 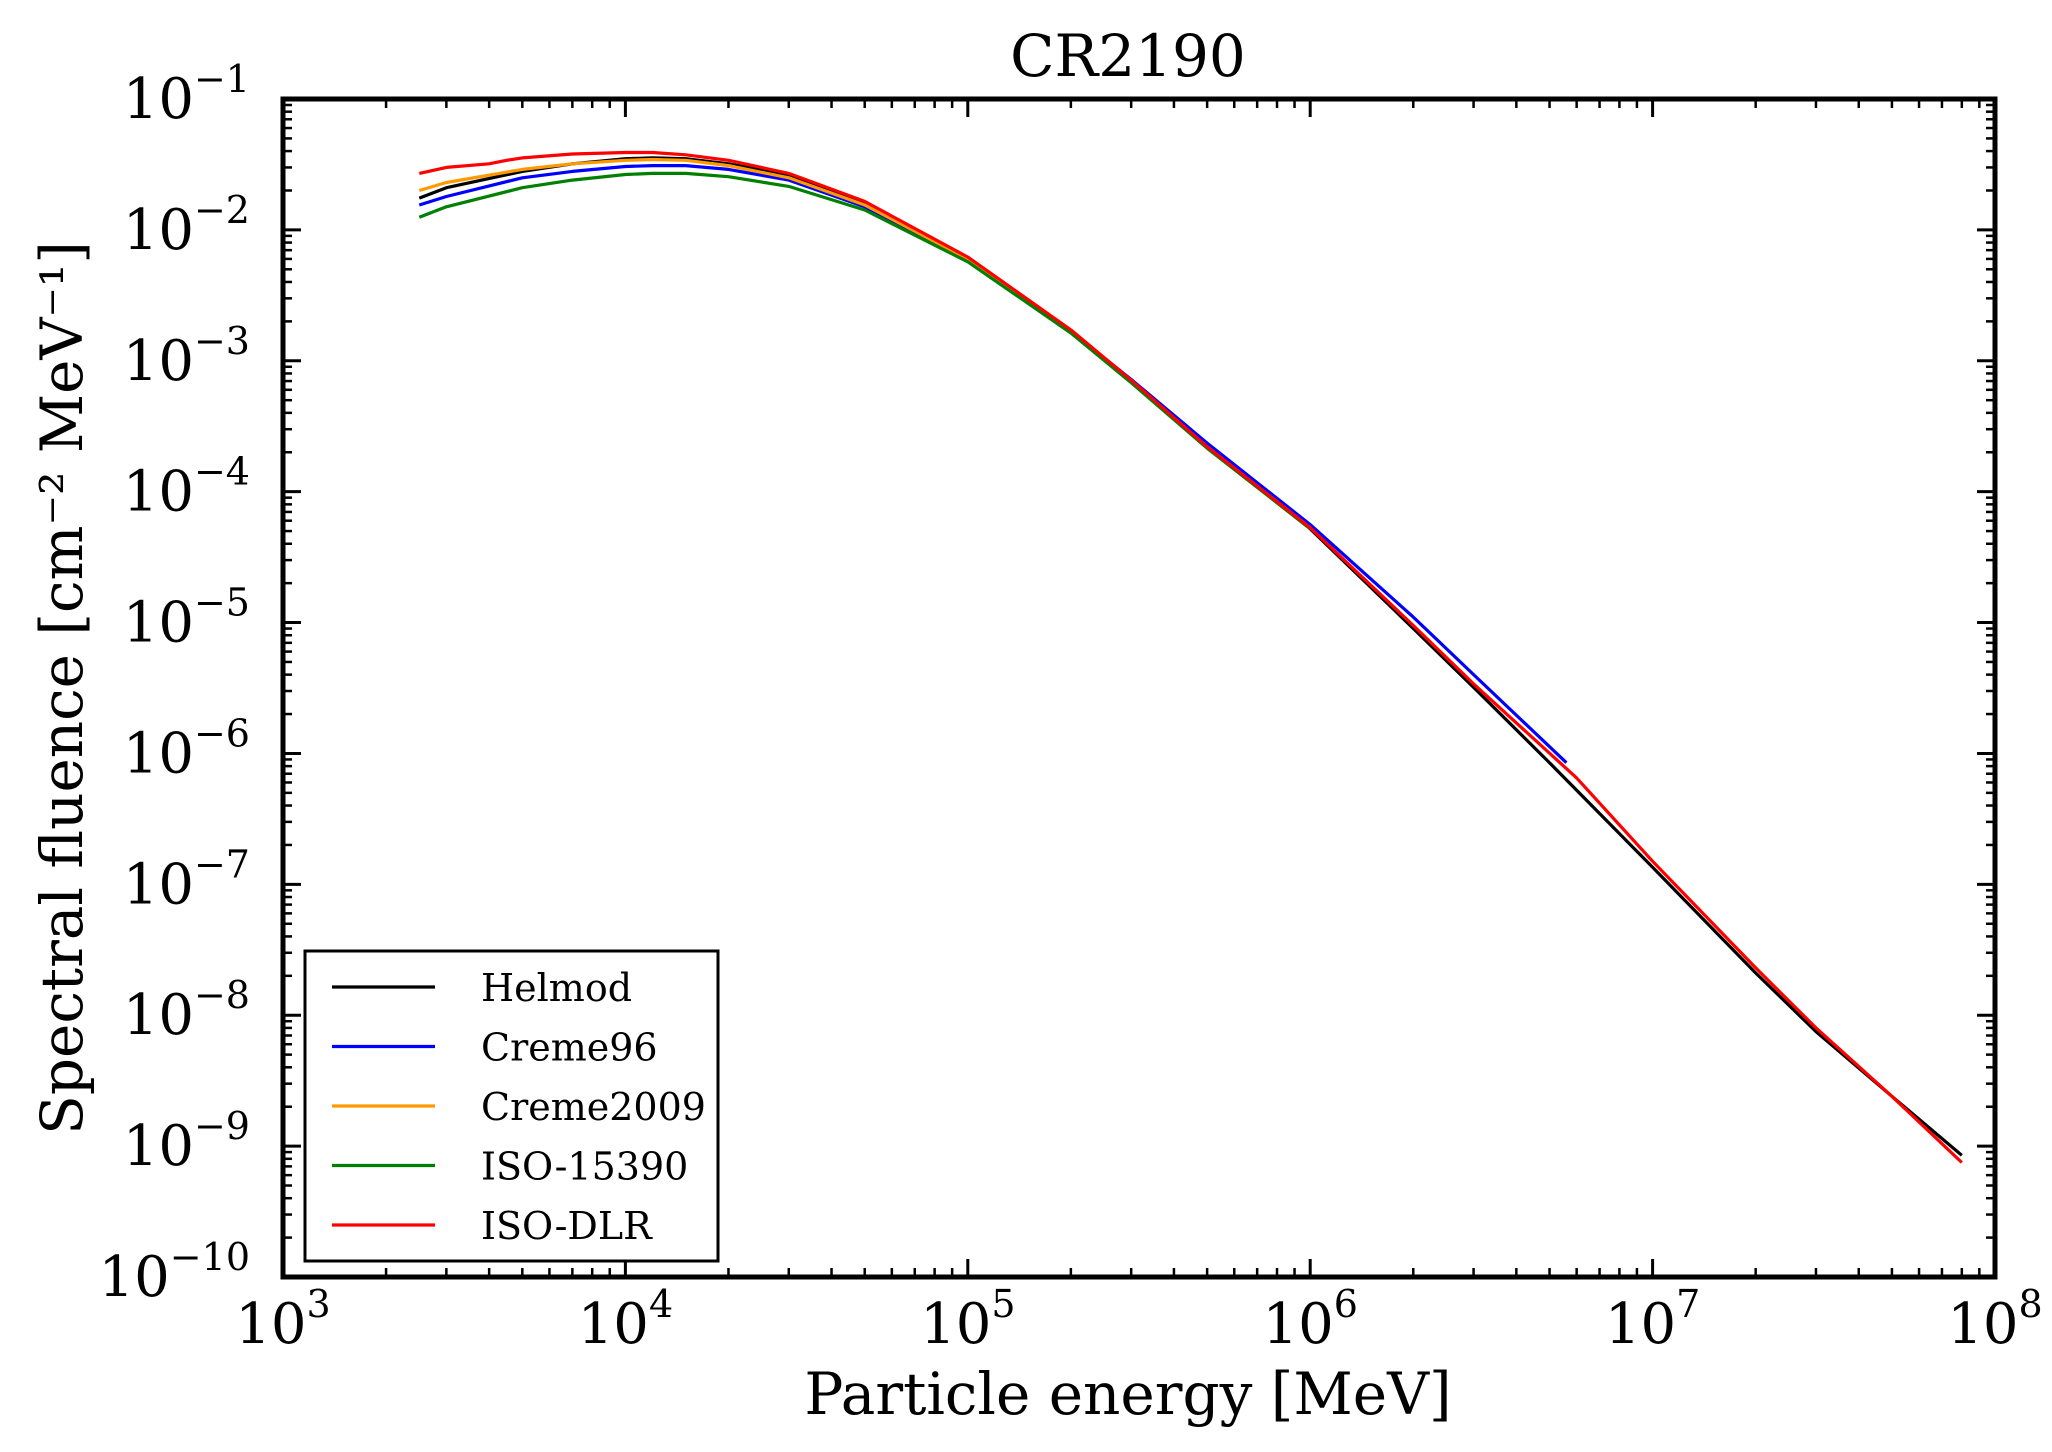 I want to click on legend: Helmod Creme96 Creme2009 ISO-15390 ISO-DLR, so click(x=511, y=1106).